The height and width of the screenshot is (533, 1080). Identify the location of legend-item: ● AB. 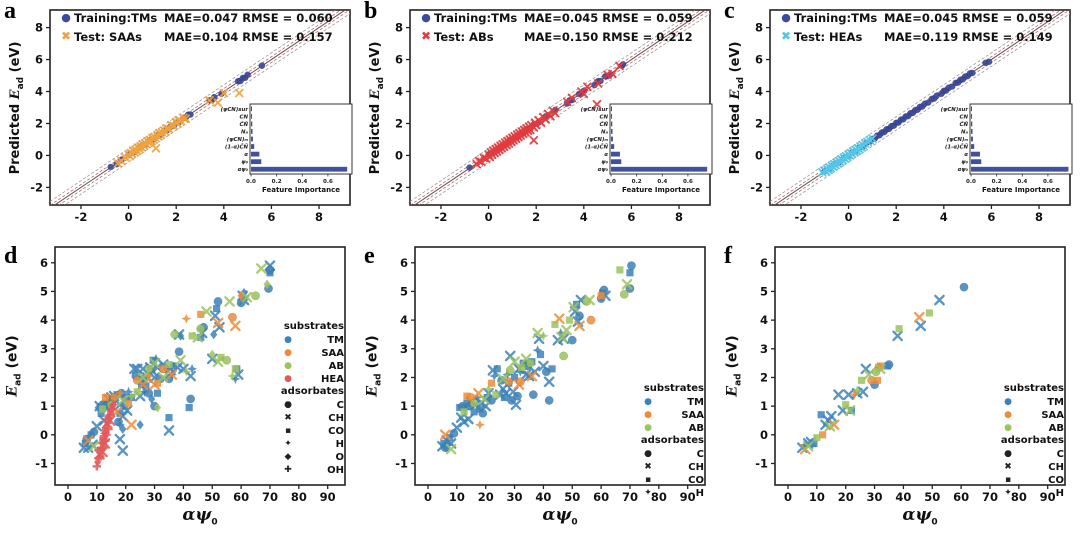
(672, 428).